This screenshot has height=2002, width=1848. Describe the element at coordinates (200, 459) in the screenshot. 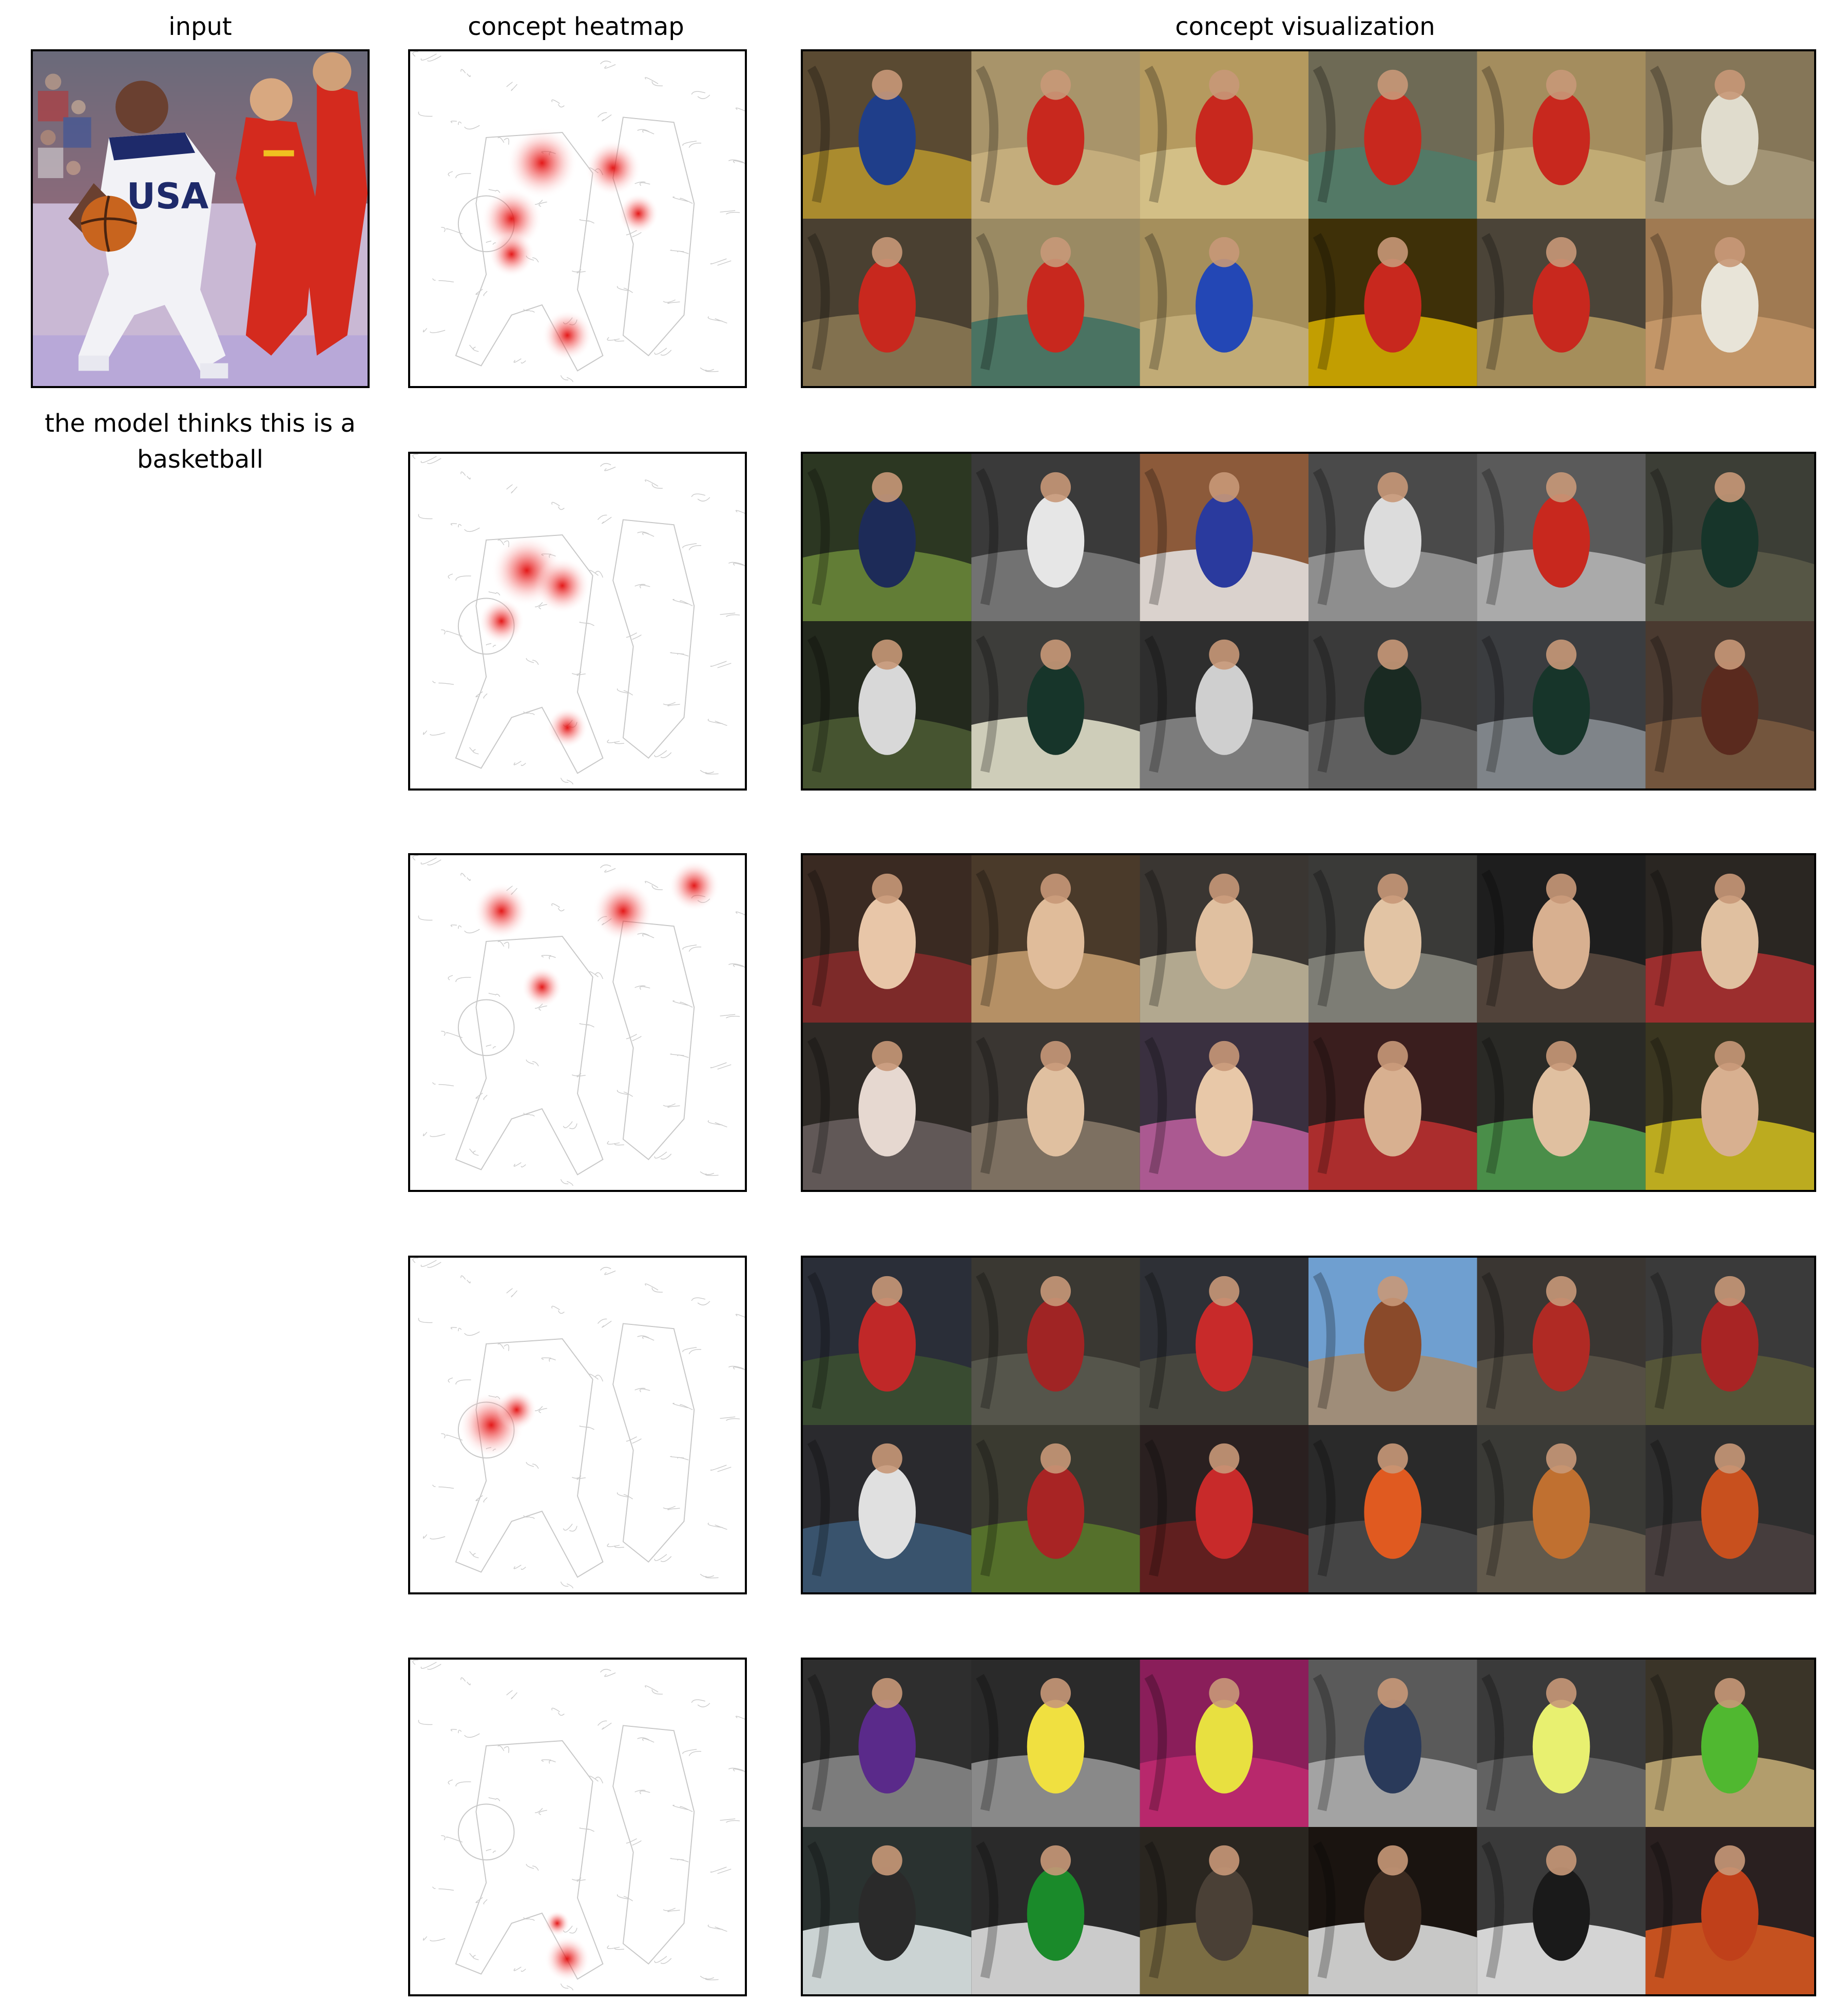

I see `prediction-caption-line2: basketball` at that location.